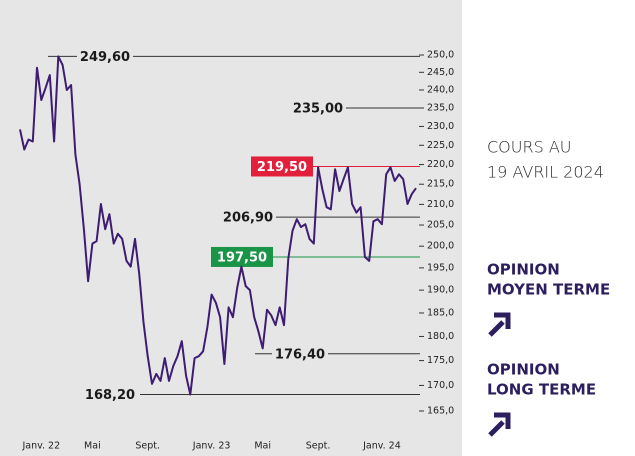 Image resolution: width=635 pixels, height=456 pixels. Describe the element at coordinates (440, 385) in the screenshot. I see `y-tick-label: 170,0` at that location.